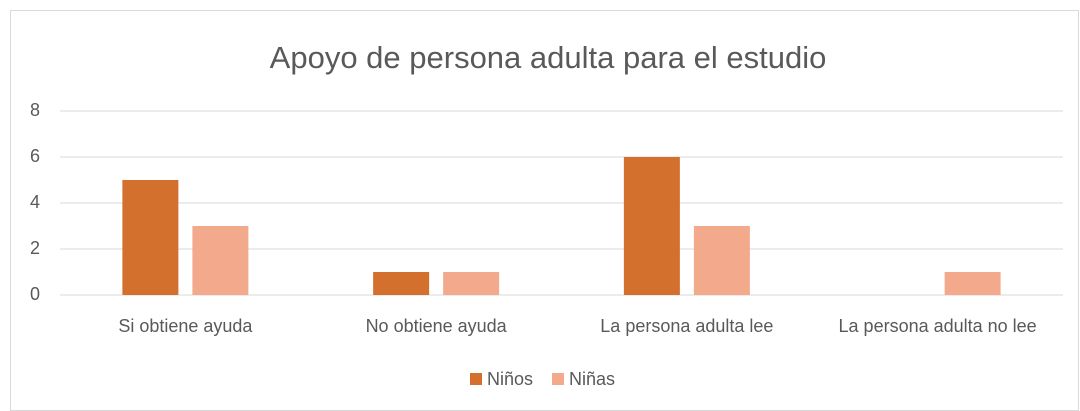 This screenshot has height=411, width=1080. I want to click on x-tick-label: La persona adulta no lee, so click(938, 326).